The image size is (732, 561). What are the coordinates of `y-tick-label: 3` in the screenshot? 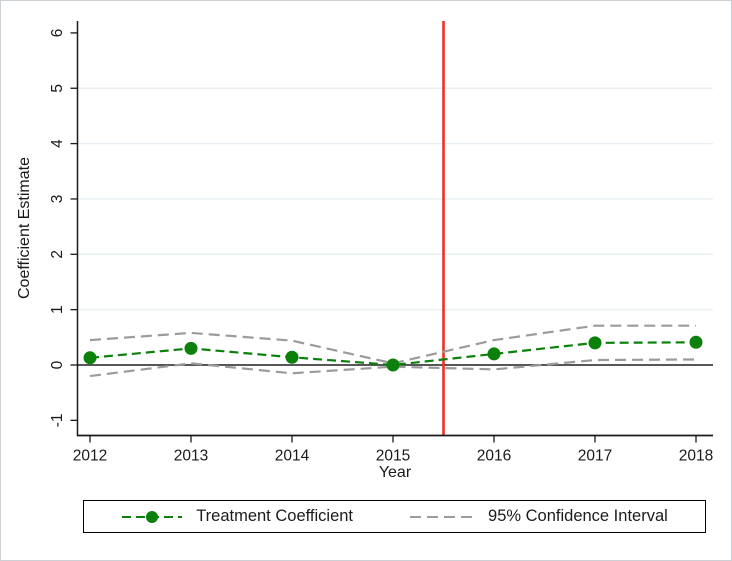 It's located at (57, 199).